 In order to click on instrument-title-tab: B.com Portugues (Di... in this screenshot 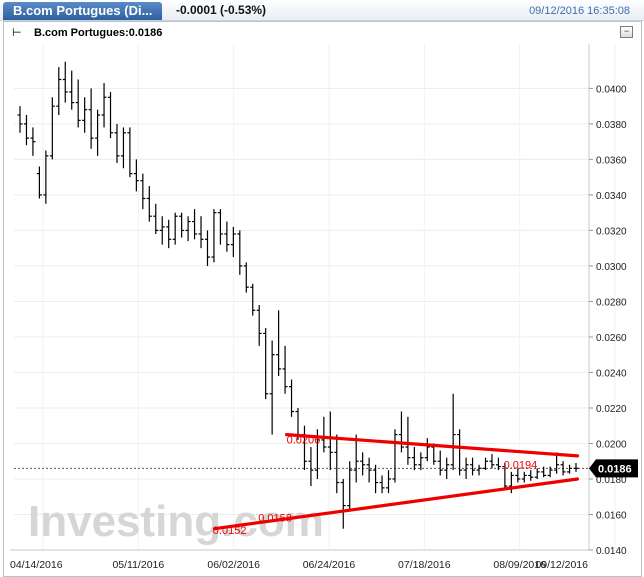, I will do `click(83, 11)`.